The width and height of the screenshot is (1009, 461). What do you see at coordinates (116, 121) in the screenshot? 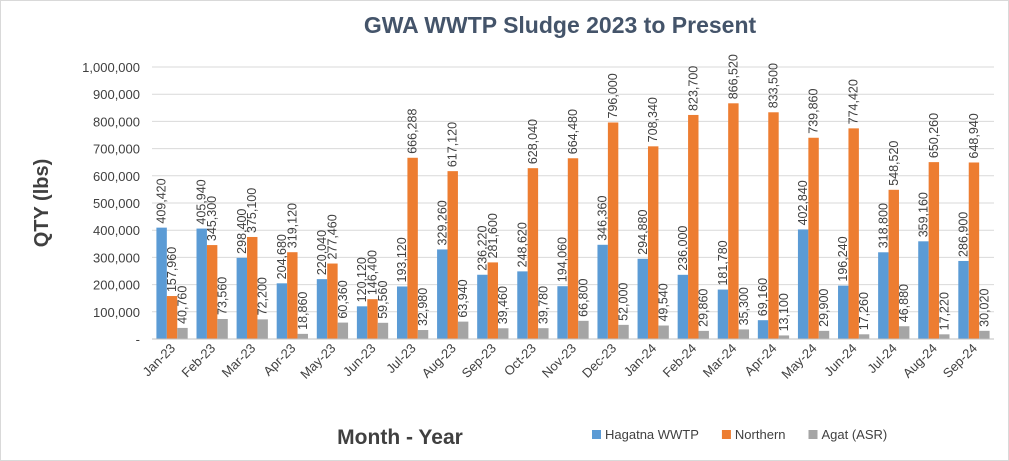
I see `y-tick-label: 800,000` at bounding box center [116, 121].